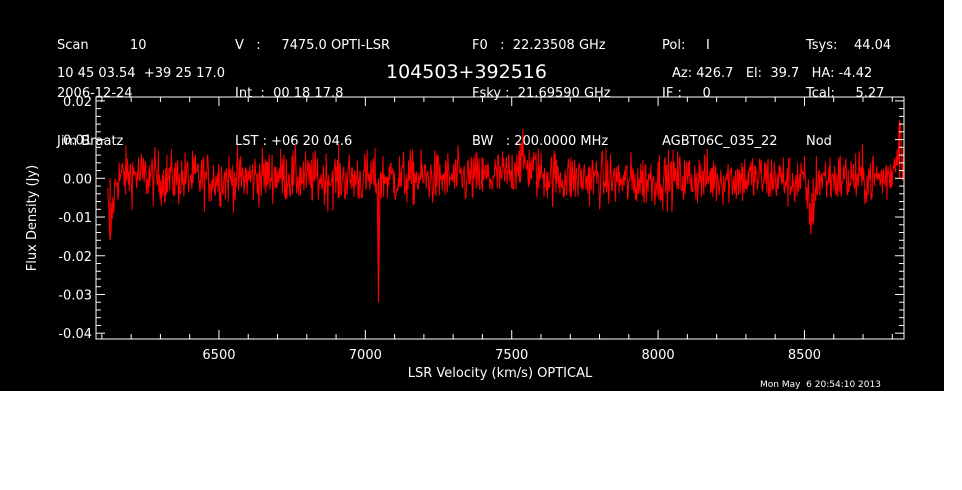 The width and height of the screenshot is (962, 490). Describe the element at coordinates (75, 218) in the screenshot. I see `y-tick-label: -0.01` at that location.